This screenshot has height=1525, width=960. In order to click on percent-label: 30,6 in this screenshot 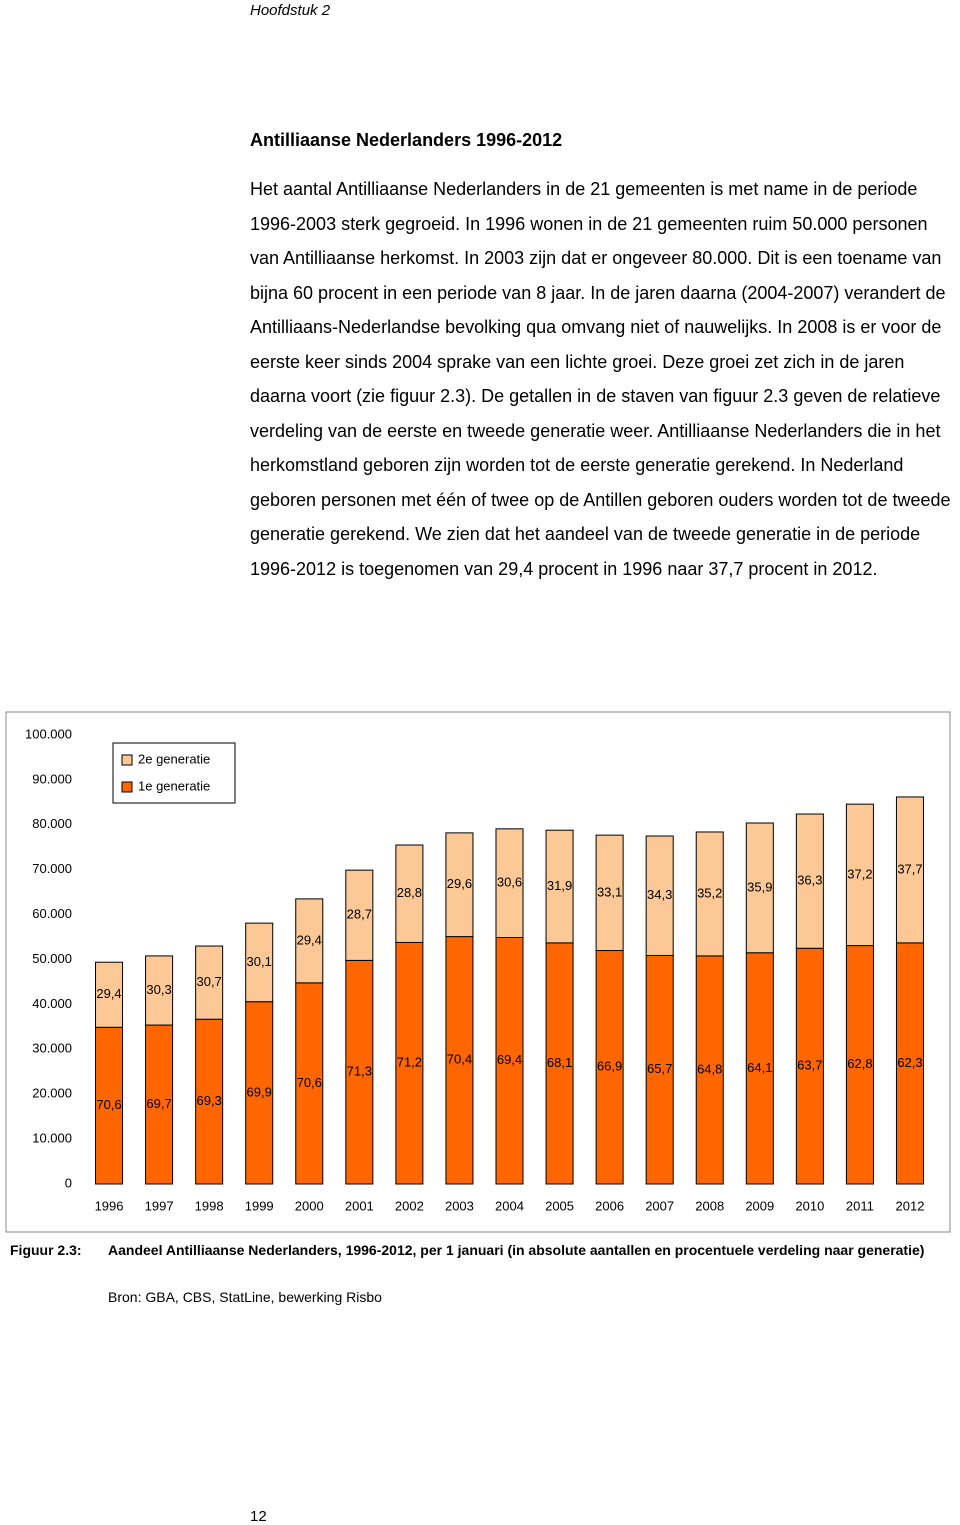, I will do `click(509, 882)`.